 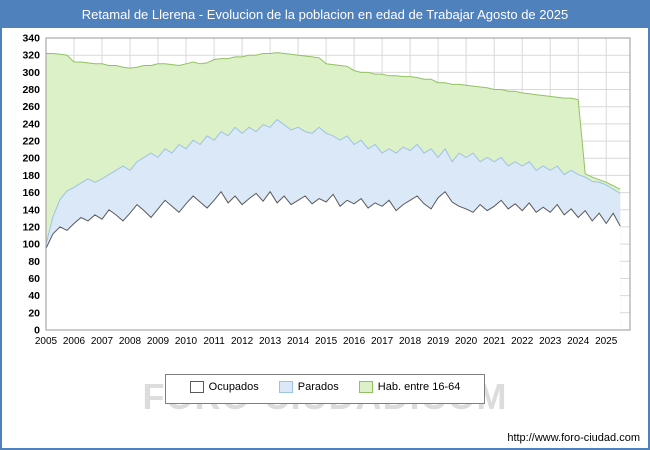 What do you see at coordinates (354, 341) in the screenshot?
I see `x-tick-label: 2016` at bounding box center [354, 341].